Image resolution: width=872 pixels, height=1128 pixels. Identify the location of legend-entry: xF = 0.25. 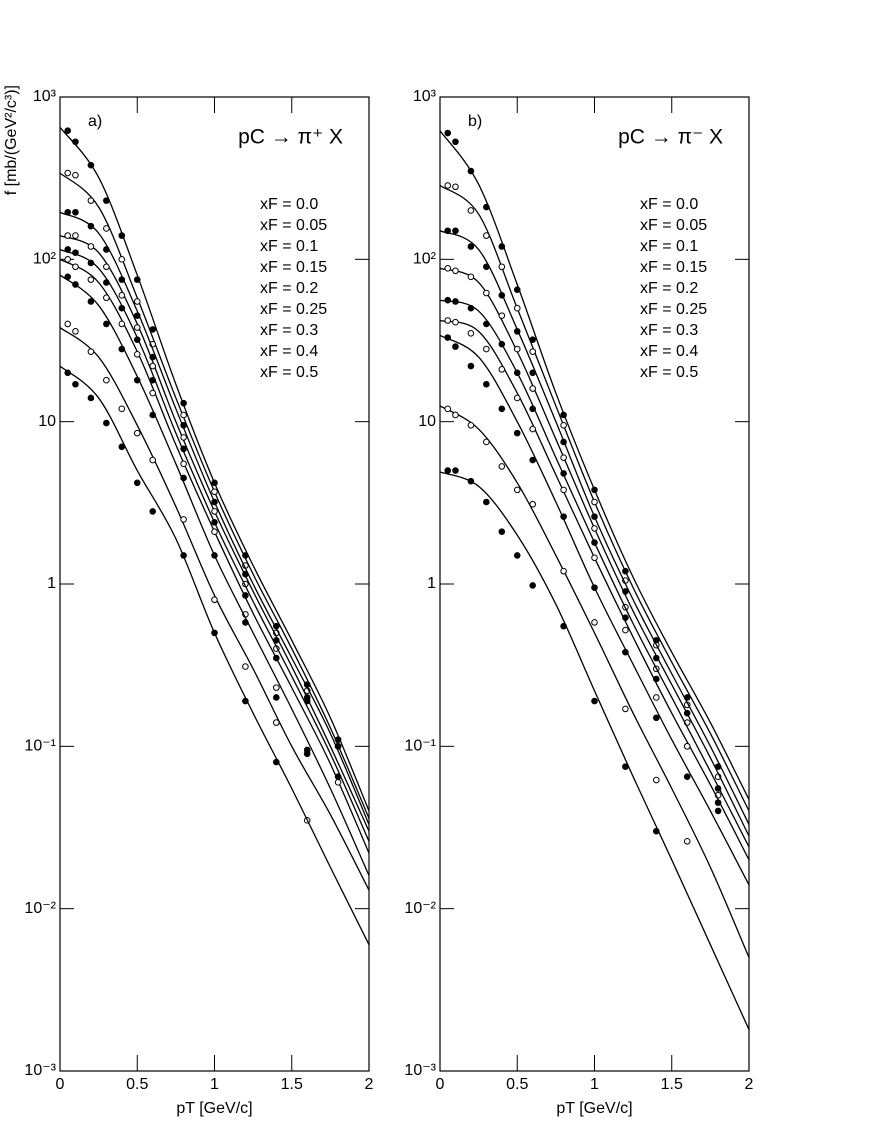
(293, 309).